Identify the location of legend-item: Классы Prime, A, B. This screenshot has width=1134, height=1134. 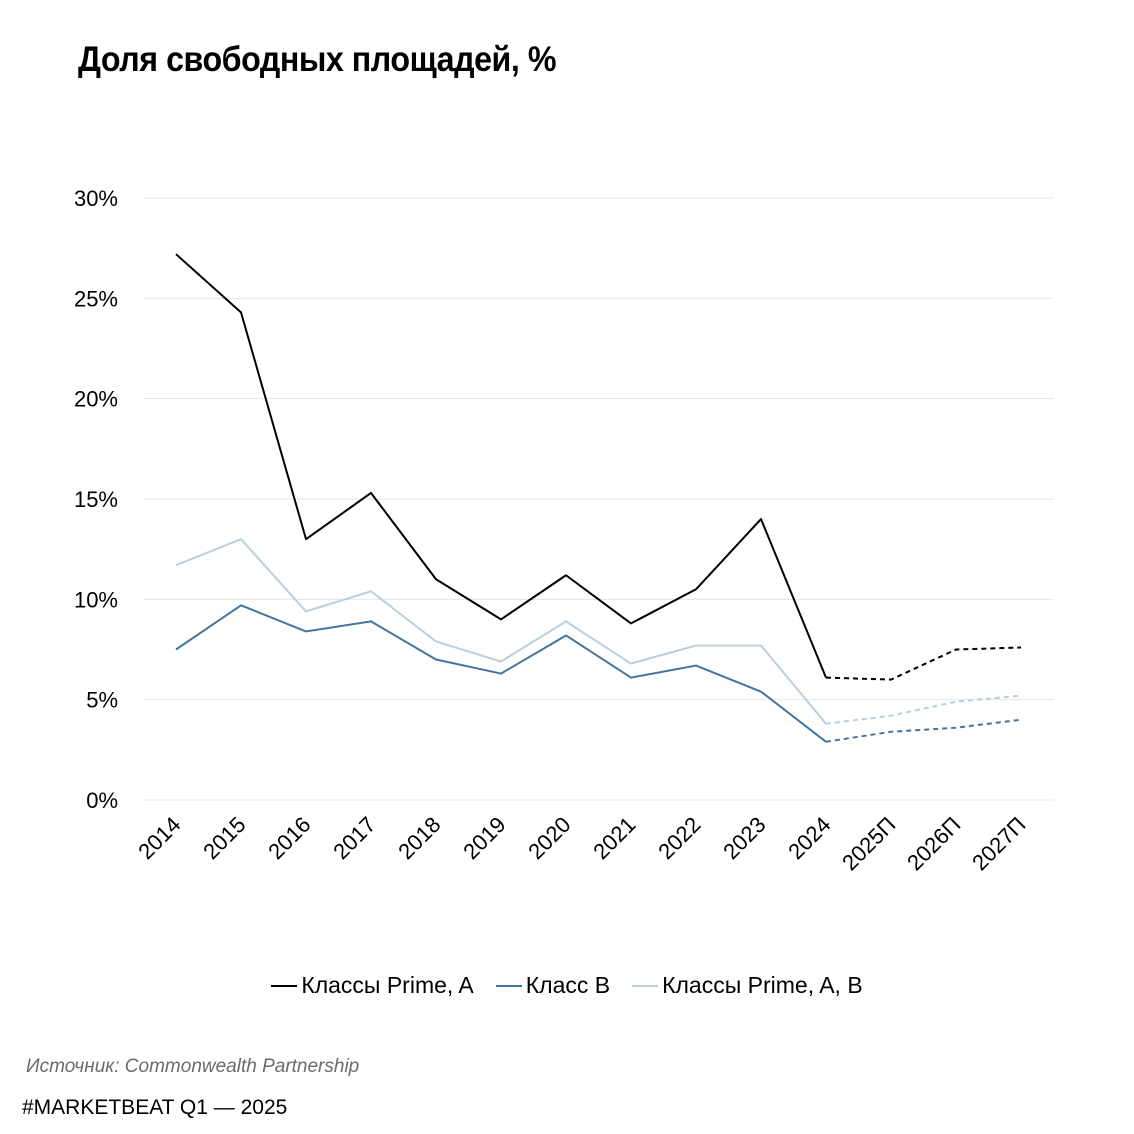
(747, 985).